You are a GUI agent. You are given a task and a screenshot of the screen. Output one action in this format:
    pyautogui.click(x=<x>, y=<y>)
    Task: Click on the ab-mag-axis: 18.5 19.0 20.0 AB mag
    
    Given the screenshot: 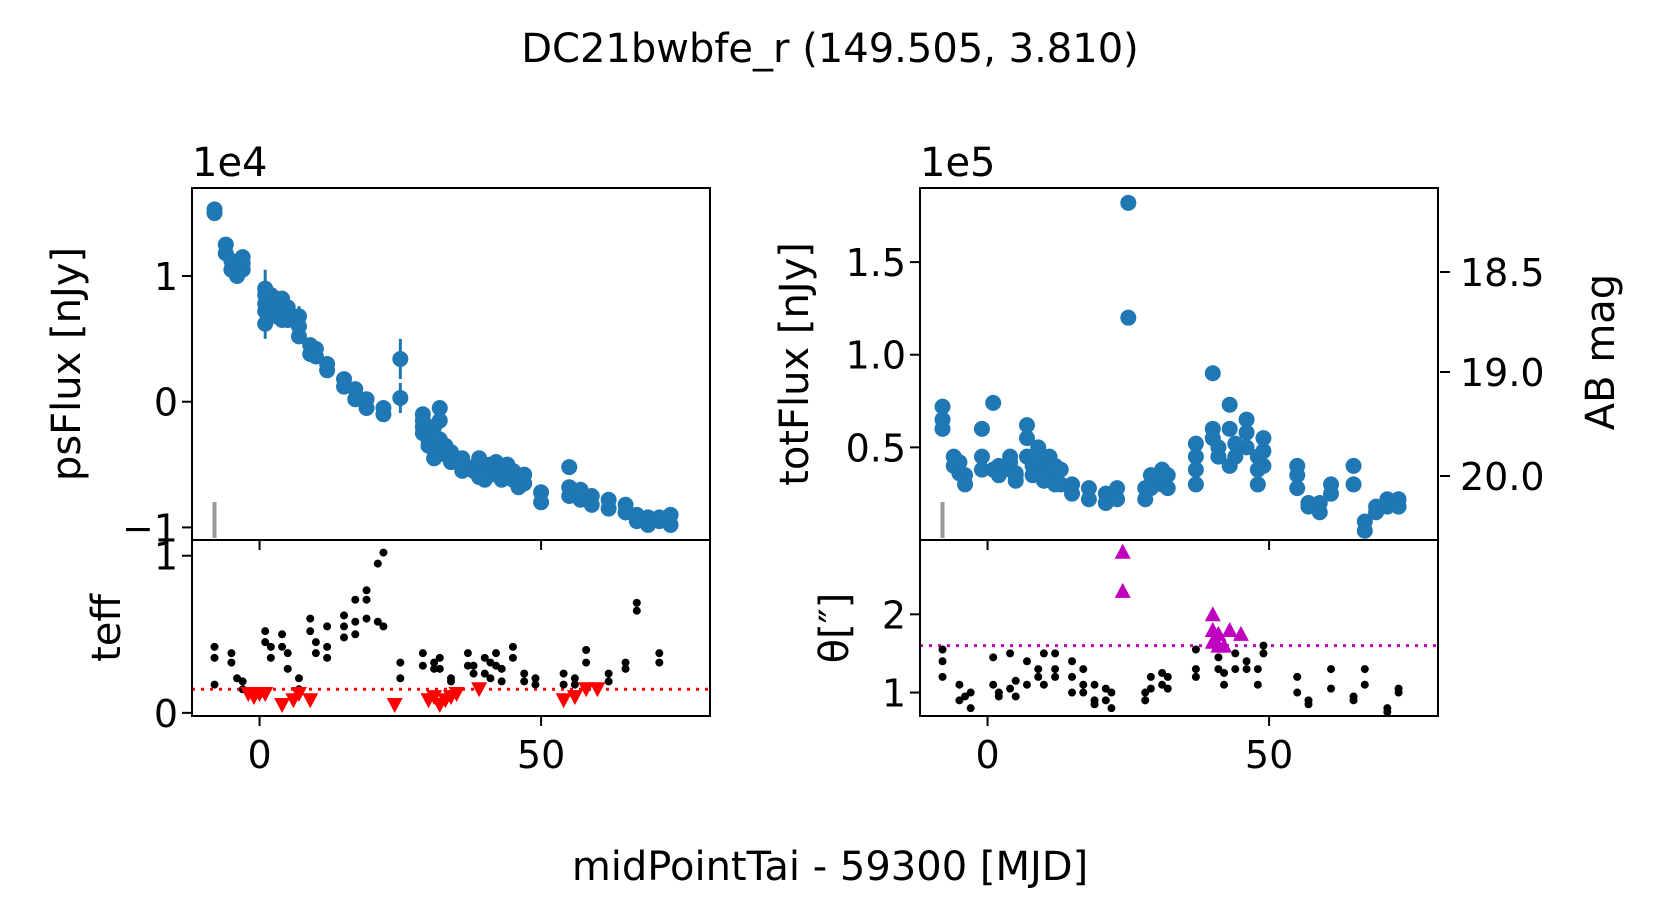 What is the action you would take?
    pyautogui.click(x=1532, y=375)
    